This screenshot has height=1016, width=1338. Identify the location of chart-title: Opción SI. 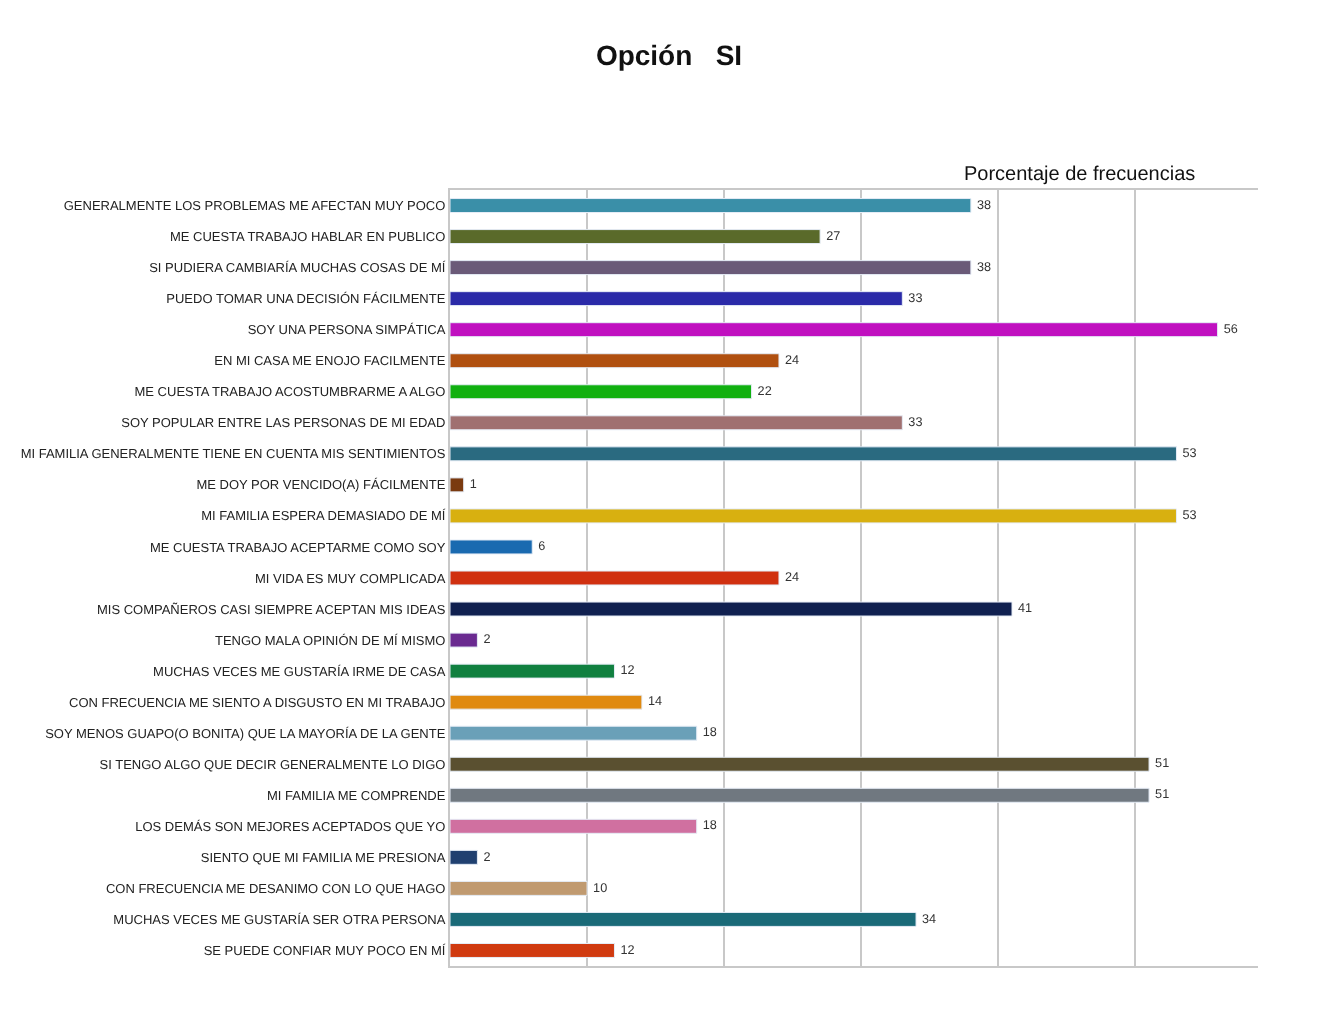
(669, 55).